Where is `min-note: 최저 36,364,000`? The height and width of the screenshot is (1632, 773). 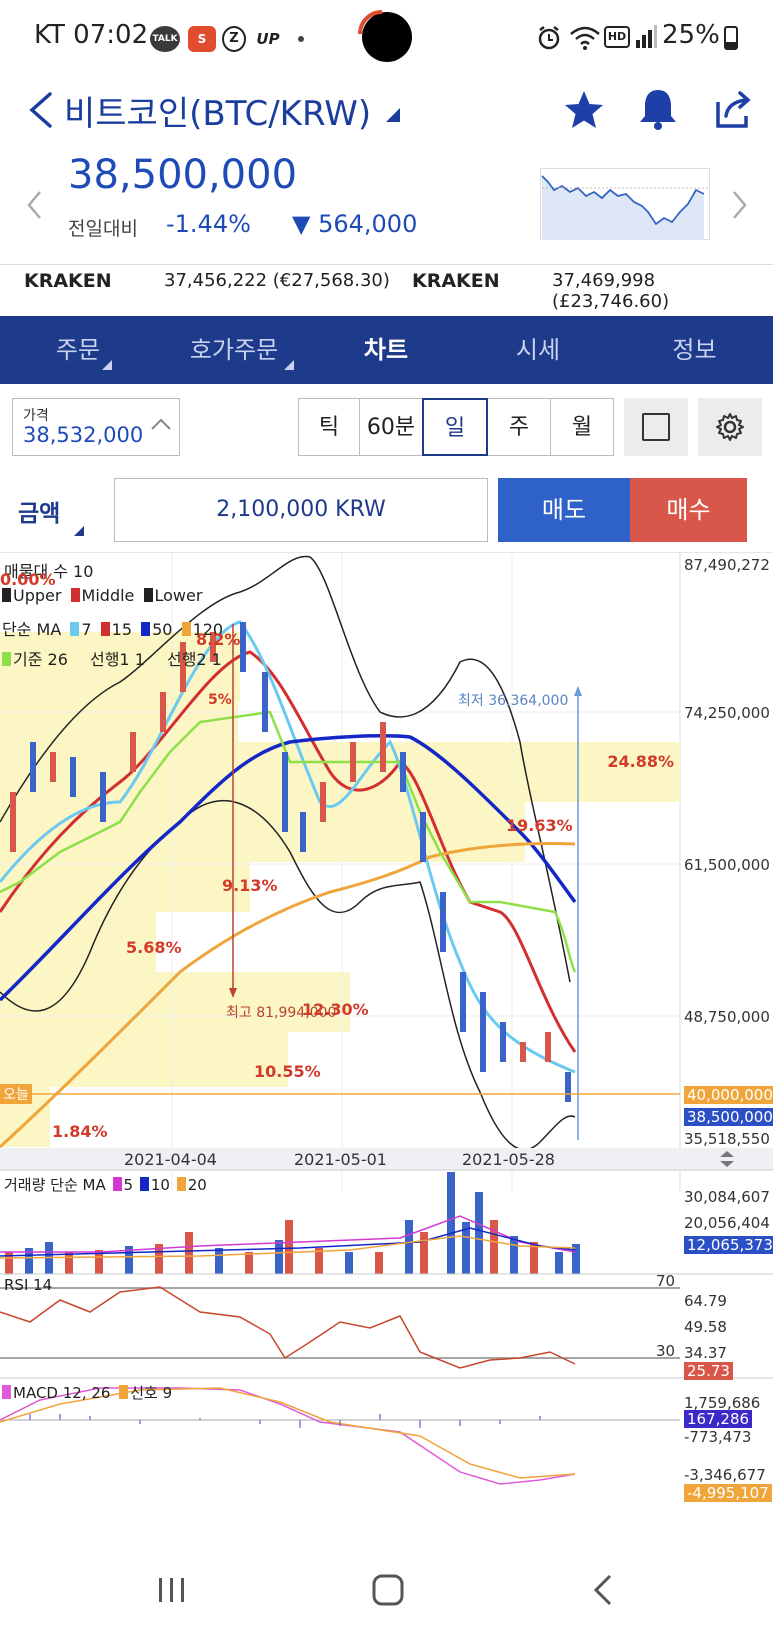 min-note: 최저 36,364,000 is located at coordinates (513, 701).